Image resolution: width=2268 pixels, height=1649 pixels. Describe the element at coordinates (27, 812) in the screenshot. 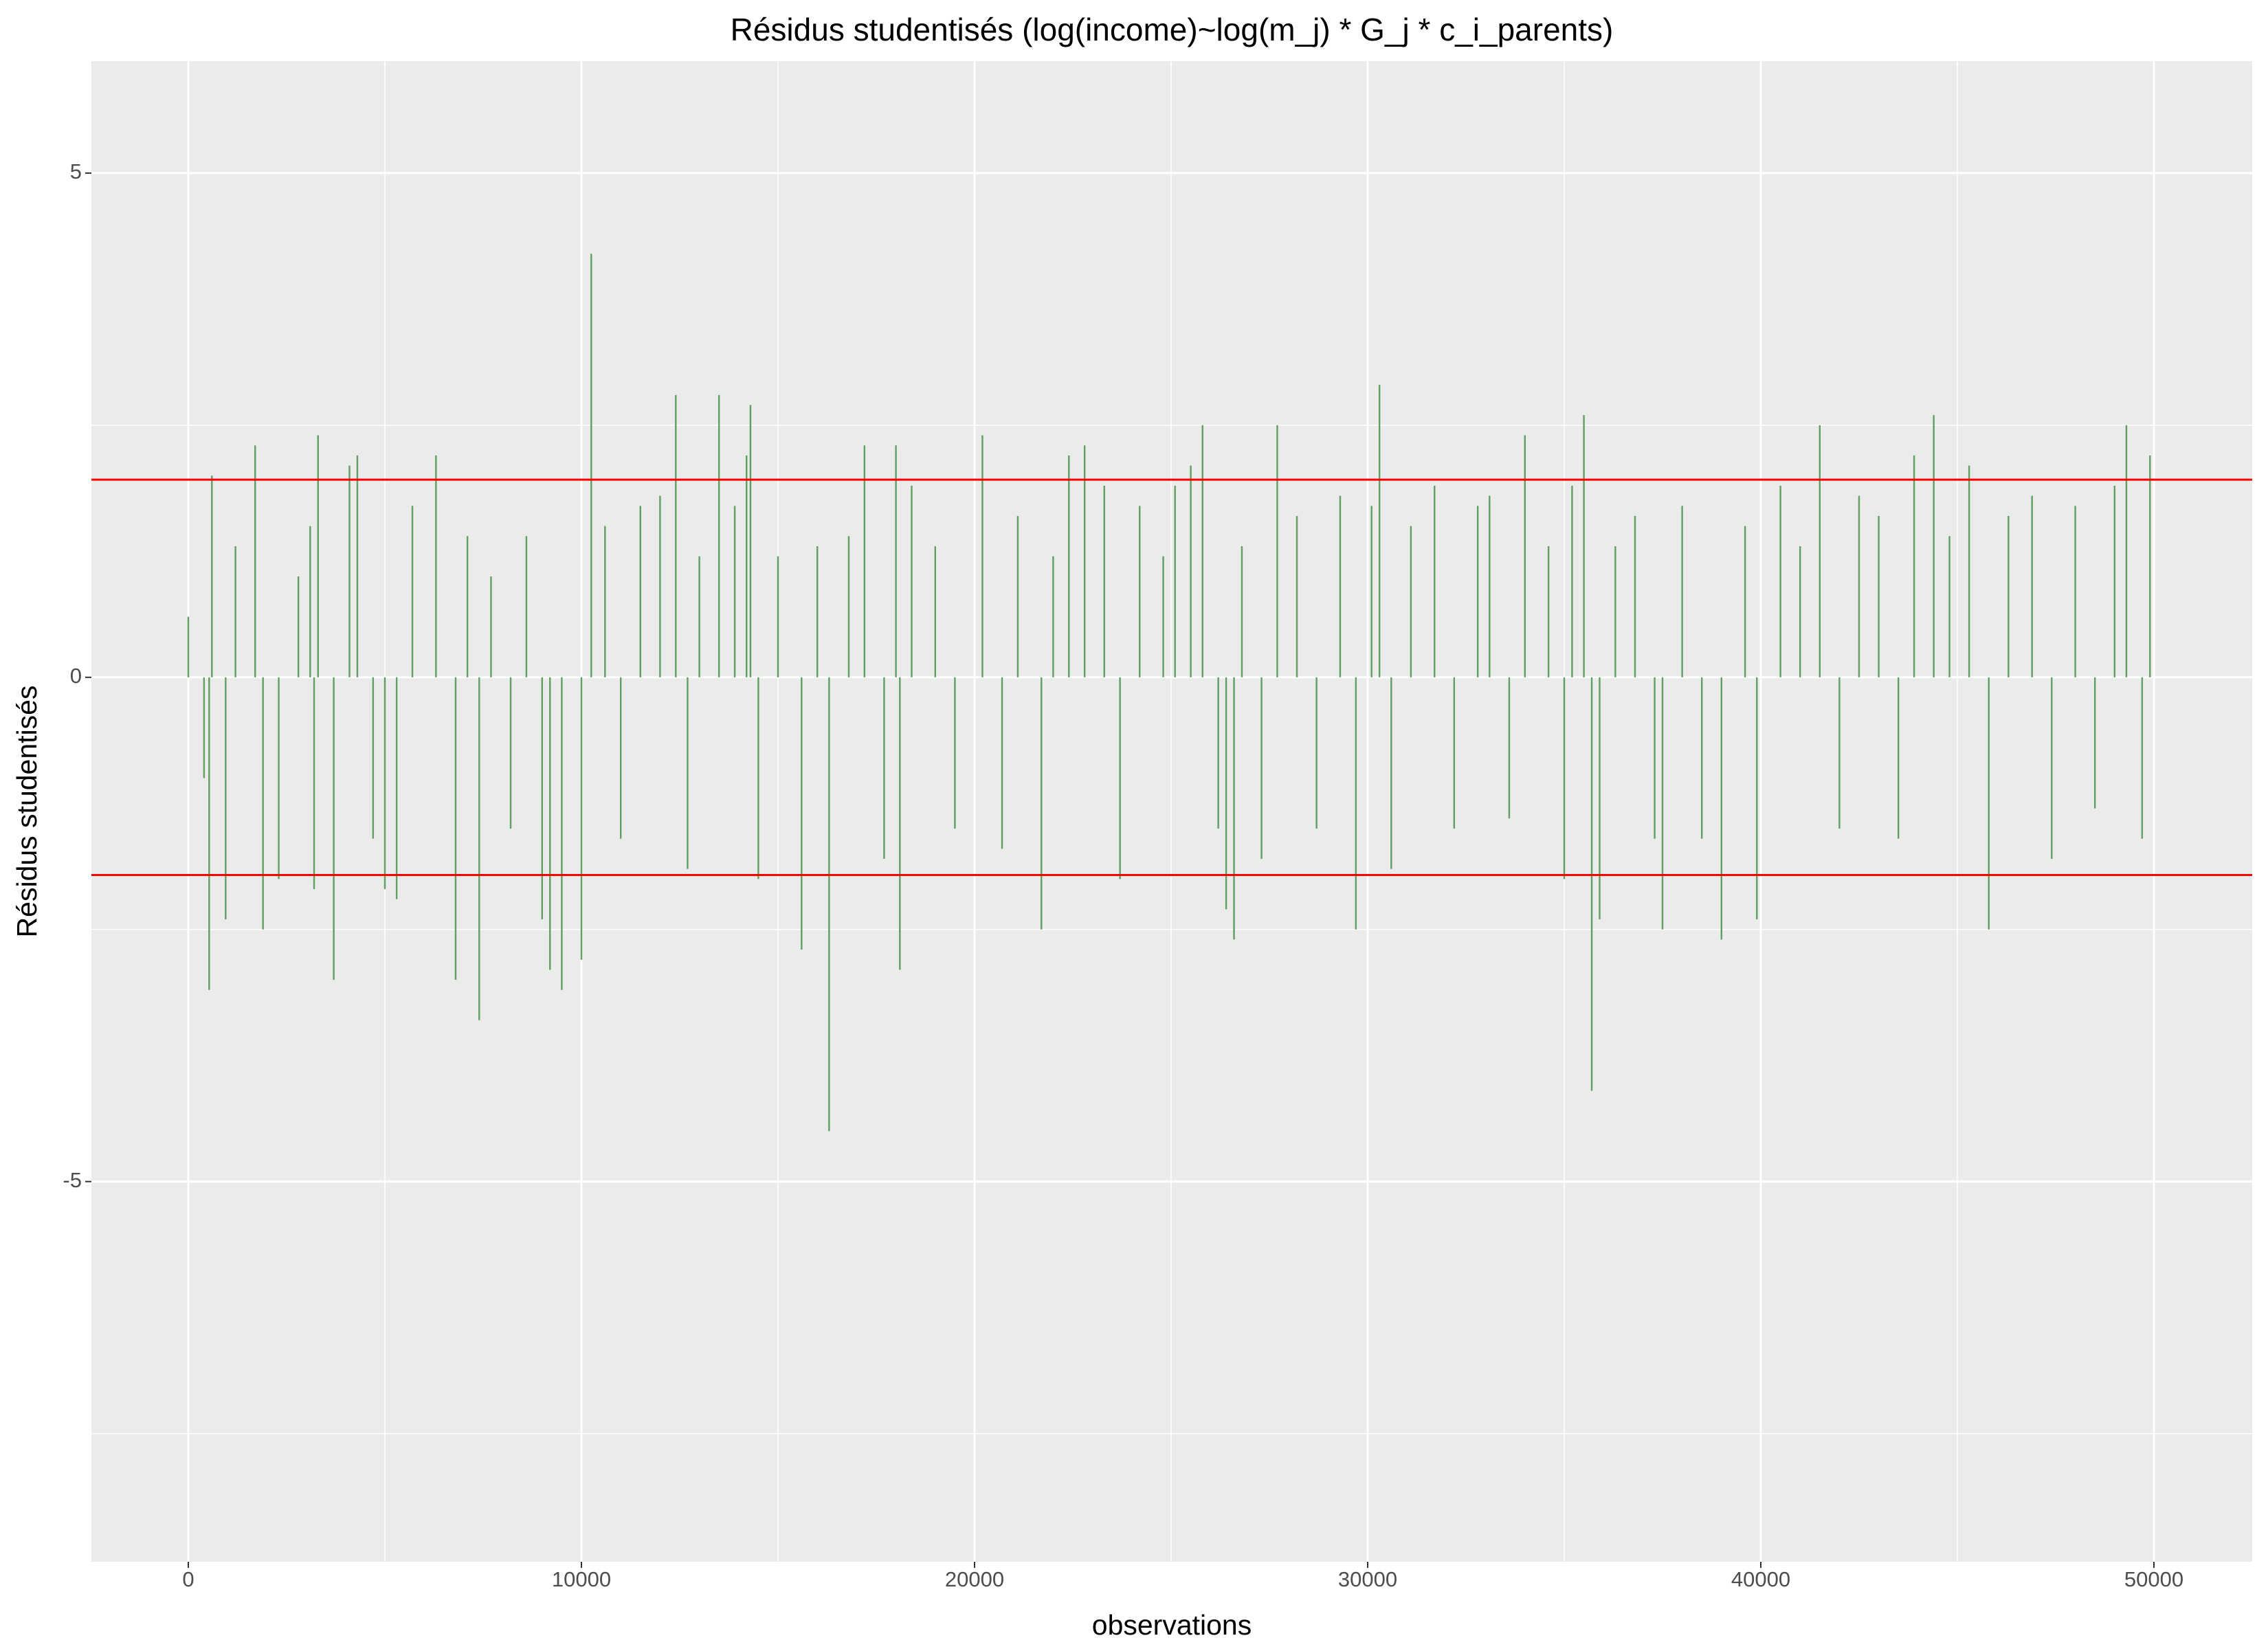

I see `y-axis-title: Résidus studentisés` at that location.